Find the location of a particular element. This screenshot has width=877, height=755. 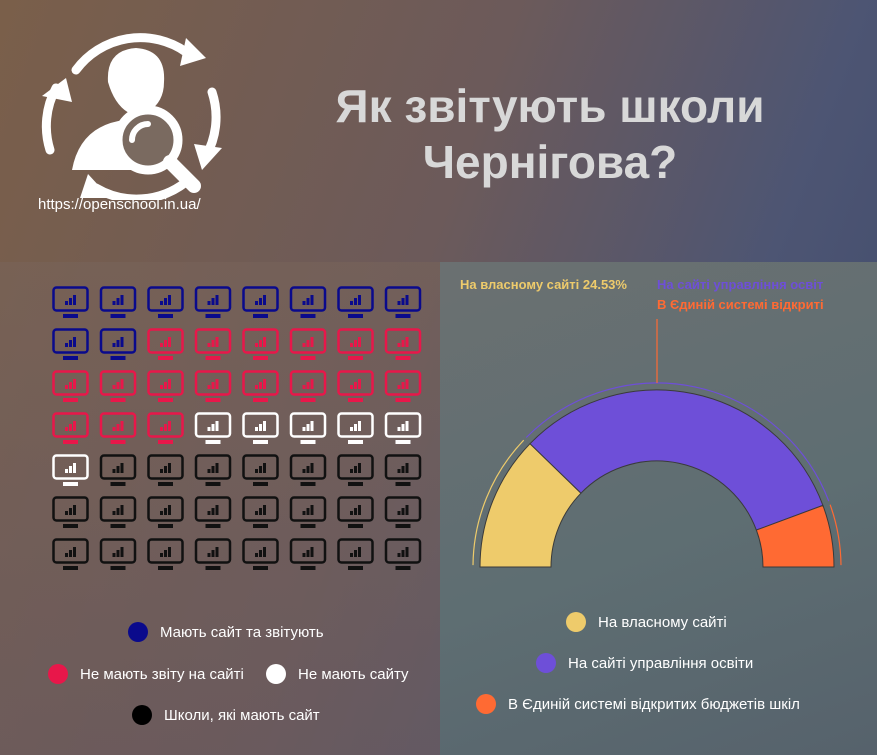

chart-legend-item-education-site: На сайті управління освіти is located at coordinates (644, 663).